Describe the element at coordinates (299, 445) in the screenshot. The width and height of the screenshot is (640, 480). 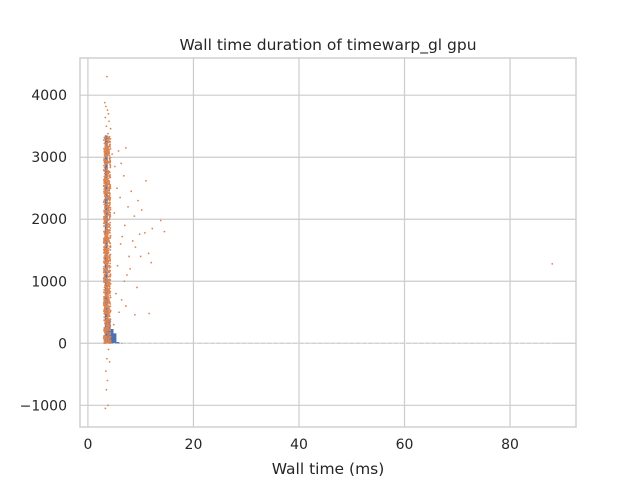
I see `x-tick-label: 40` at that location.